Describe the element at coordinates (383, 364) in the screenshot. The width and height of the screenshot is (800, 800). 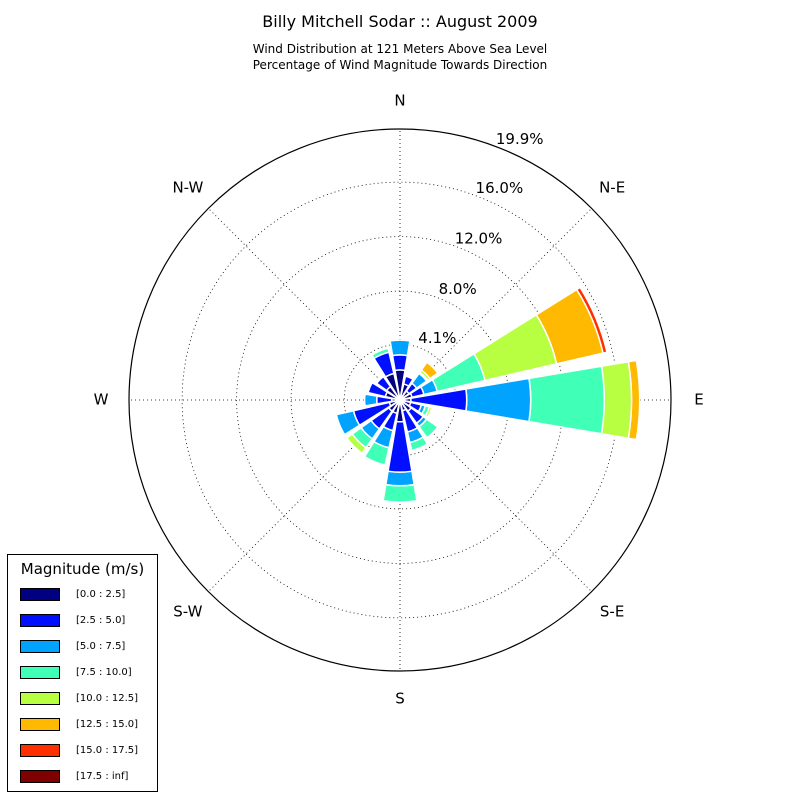
I see `wind-bar-337.5-bin-1` at that location.